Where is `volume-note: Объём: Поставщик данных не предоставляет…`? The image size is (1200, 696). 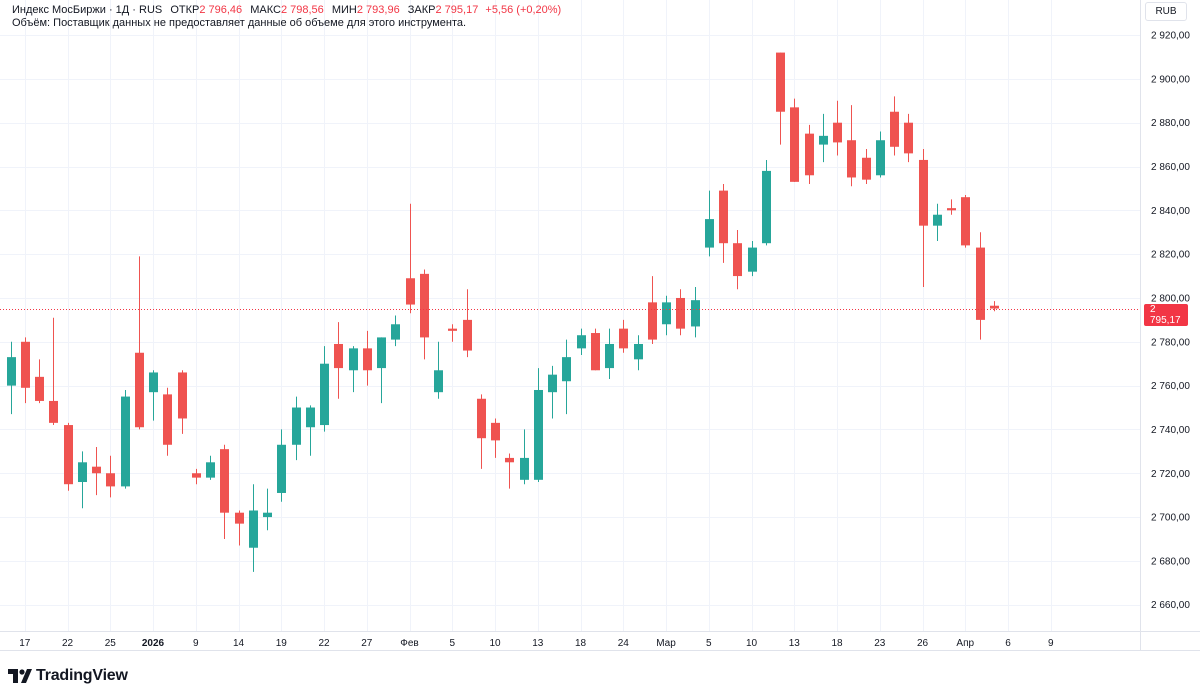 volume-note: Объём: Поставщик данных не предоставляет… is located at coordinates (239, 23).